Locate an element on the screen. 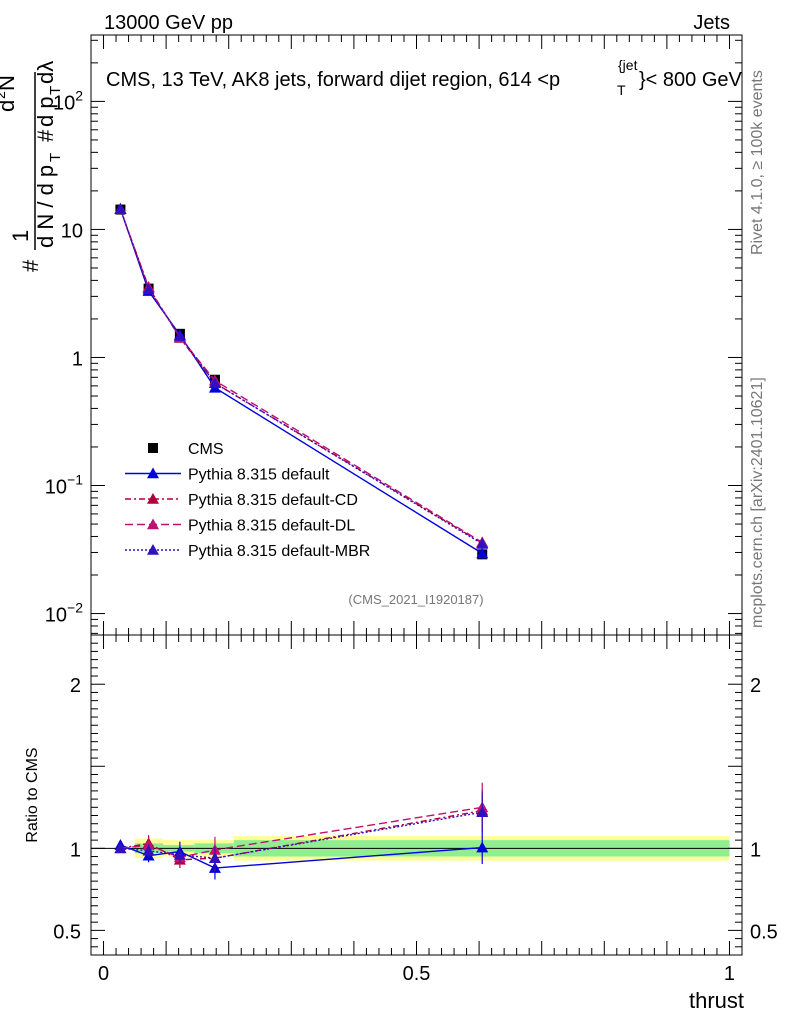  mcplots-label: mcplots.cern.ch [arXiv:2401.10621] is located at coordinates (757, 502).